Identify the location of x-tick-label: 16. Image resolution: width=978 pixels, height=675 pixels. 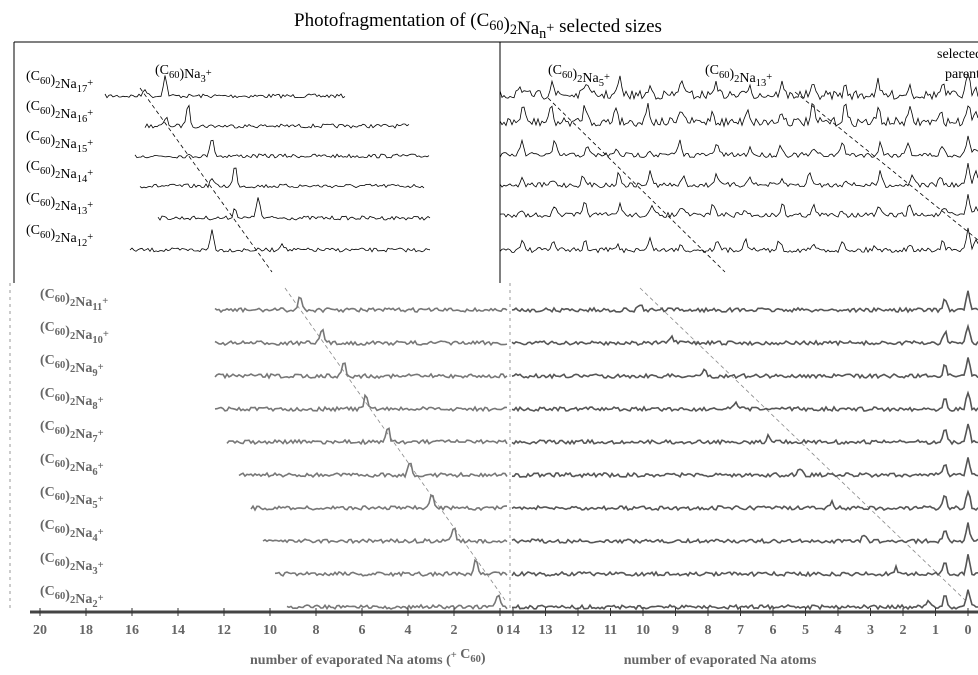
(132, 630).